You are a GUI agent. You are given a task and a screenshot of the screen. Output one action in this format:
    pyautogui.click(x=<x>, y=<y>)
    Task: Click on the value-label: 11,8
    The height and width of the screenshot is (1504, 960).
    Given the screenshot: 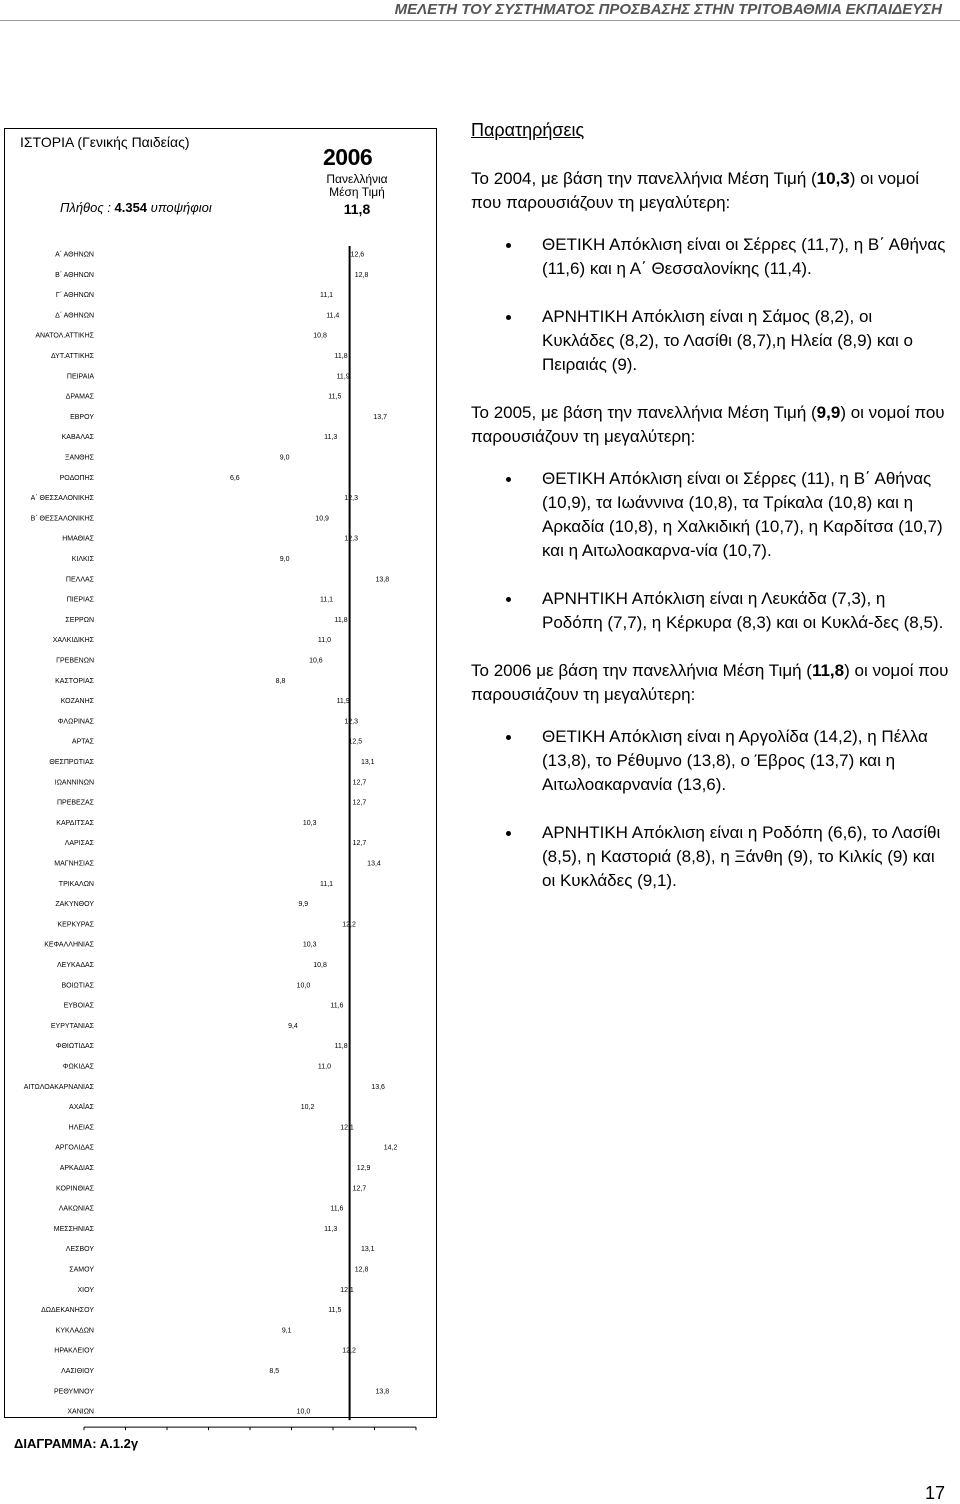 What is the action you would take?
    pyautogui.click(x=340, y=1046)
    